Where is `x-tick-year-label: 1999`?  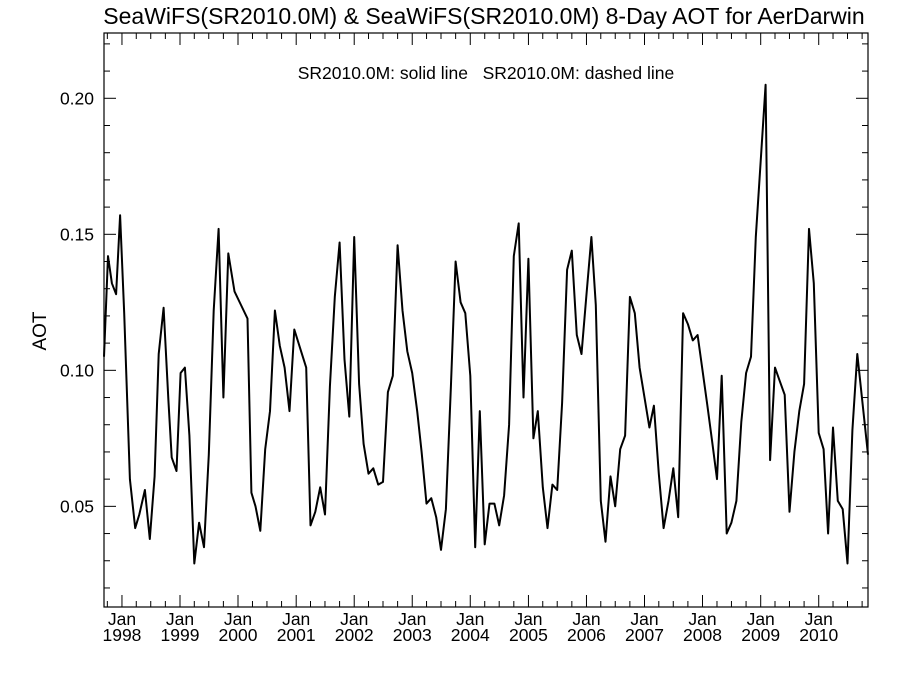
x-tick-year-label: 1999 is located at coordinates (180, 635).